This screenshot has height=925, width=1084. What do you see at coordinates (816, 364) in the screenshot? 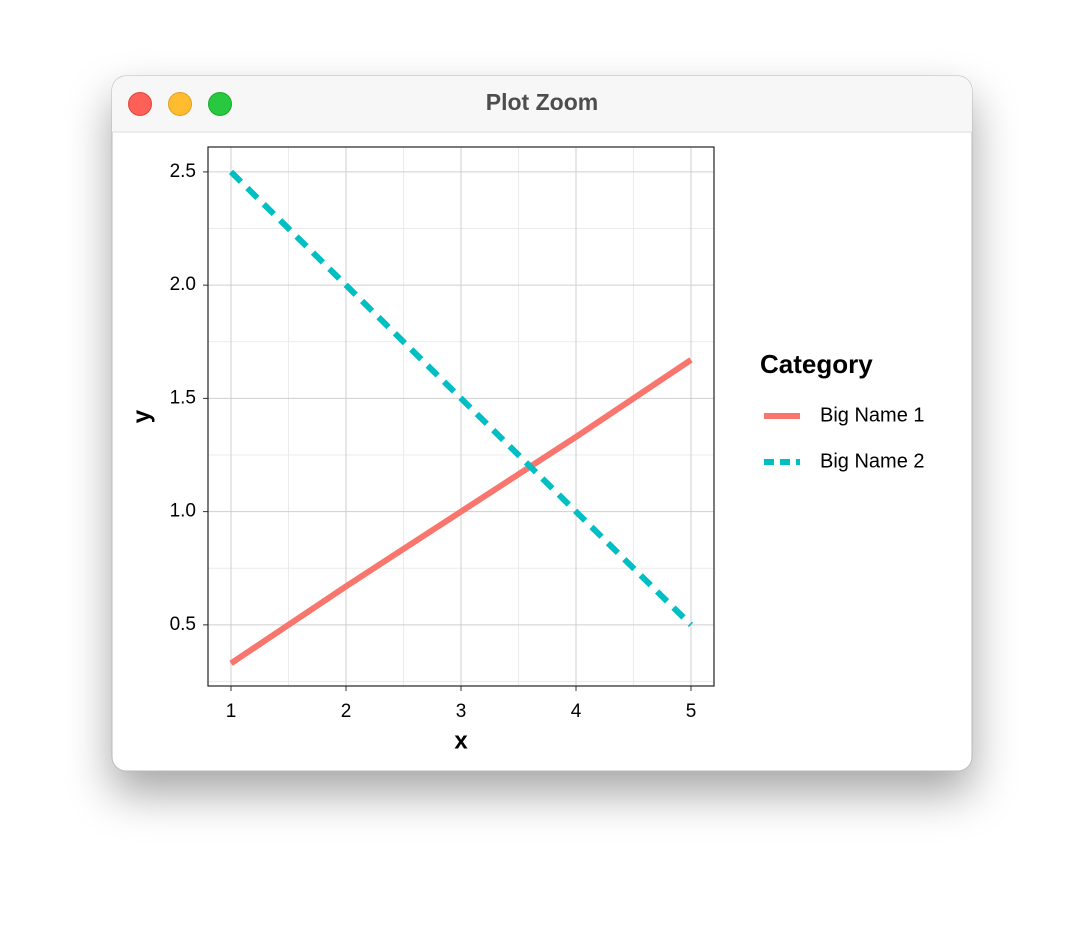
I see `legend-title: Category` at bounding box center [816, 364].